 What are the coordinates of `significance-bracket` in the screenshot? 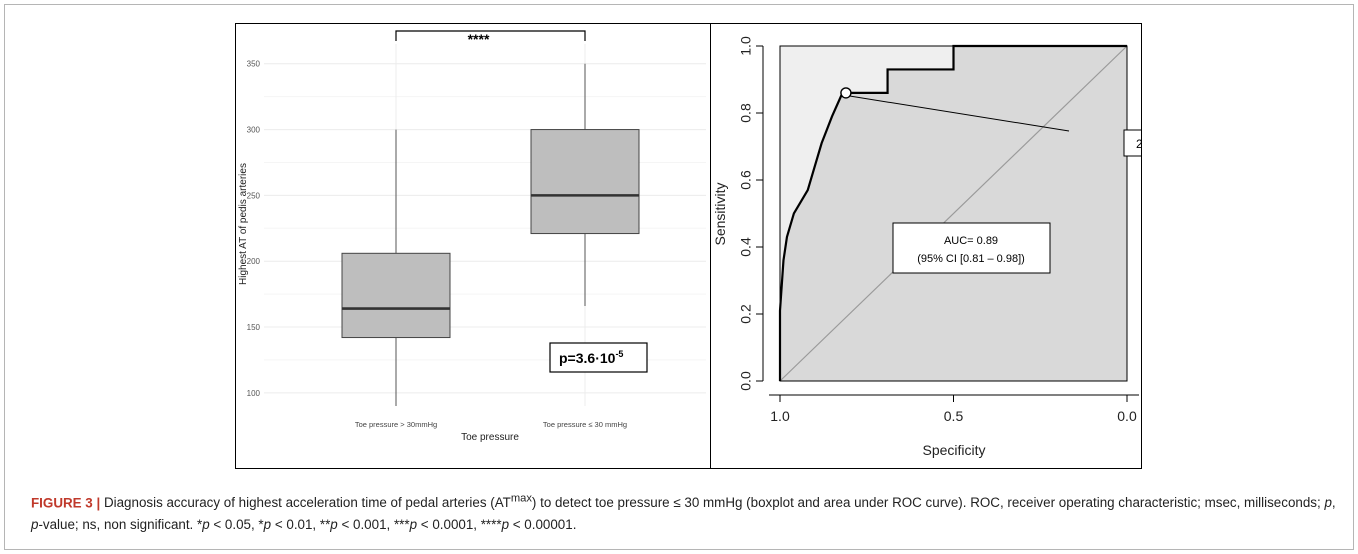 It's located at (490, 35).